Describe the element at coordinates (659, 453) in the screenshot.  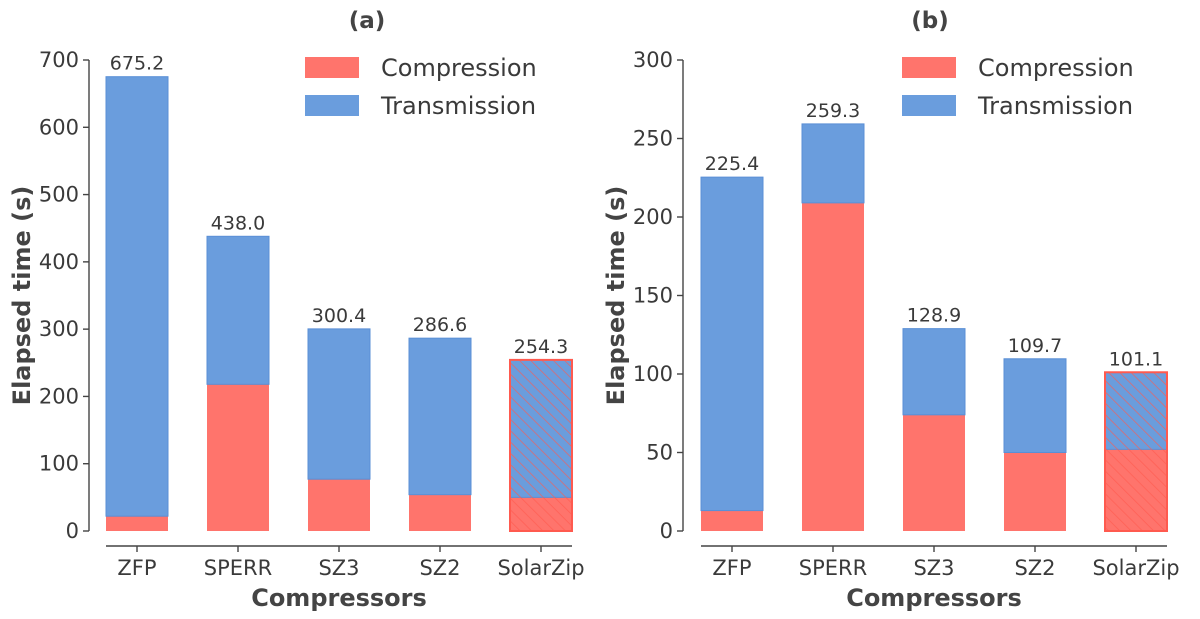
I see `y-tick-label: 50` at that location.